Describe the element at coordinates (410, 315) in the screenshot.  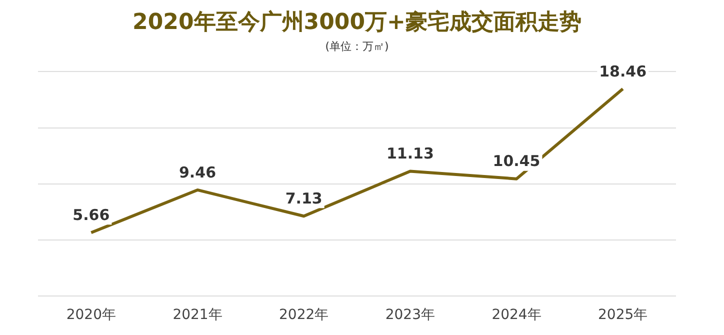
I see `x-tick-label: 2023年` at that location.